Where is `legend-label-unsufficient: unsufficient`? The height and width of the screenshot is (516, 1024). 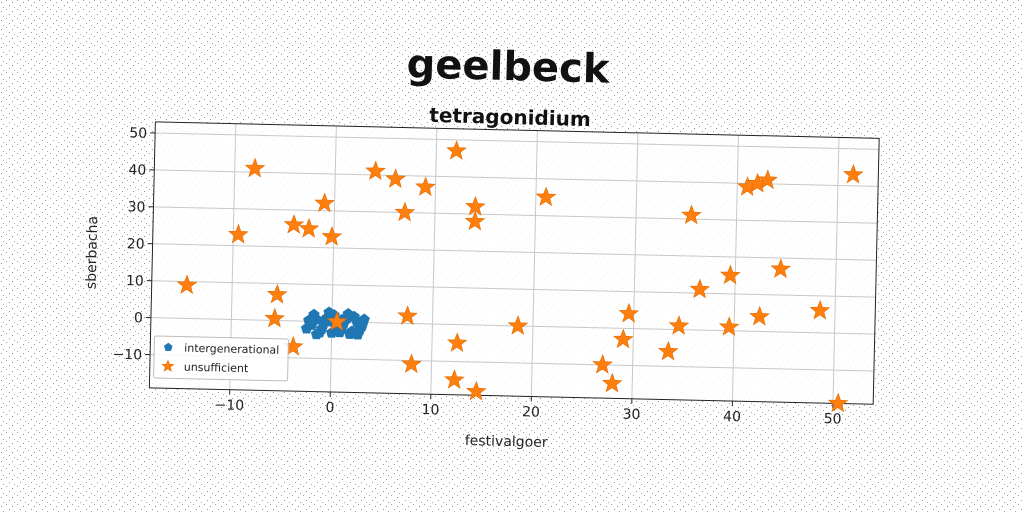
legend-label-unsufficient: unsufficient is located at coordinates (216, 368).